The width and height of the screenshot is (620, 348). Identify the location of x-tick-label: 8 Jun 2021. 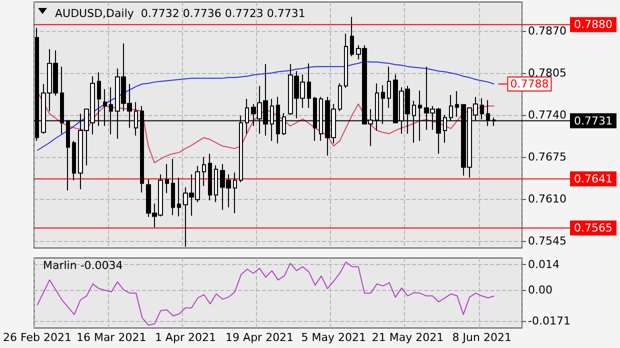
(482, 337).